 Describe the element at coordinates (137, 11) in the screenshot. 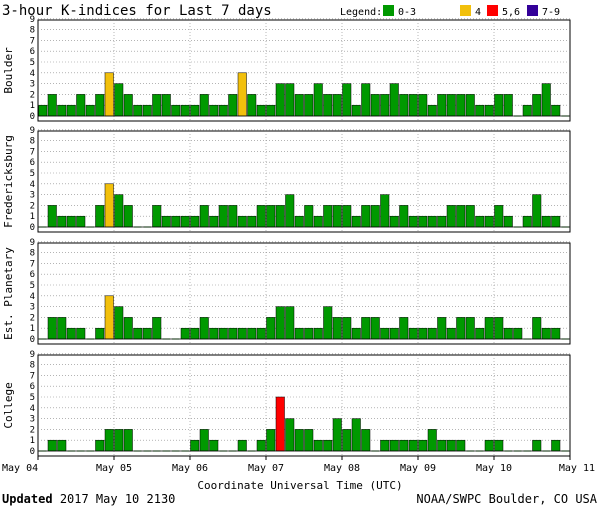

I see `chart-title: 3-hour K-indices for Last 7 days` at that location.